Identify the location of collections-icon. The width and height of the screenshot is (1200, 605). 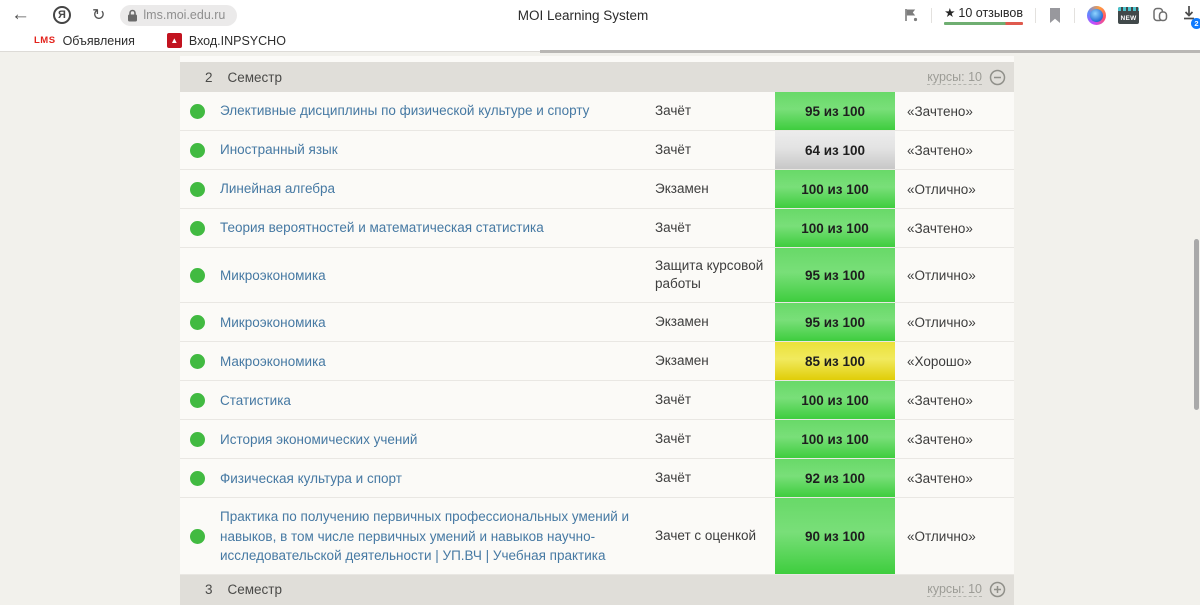
(1160, 15).